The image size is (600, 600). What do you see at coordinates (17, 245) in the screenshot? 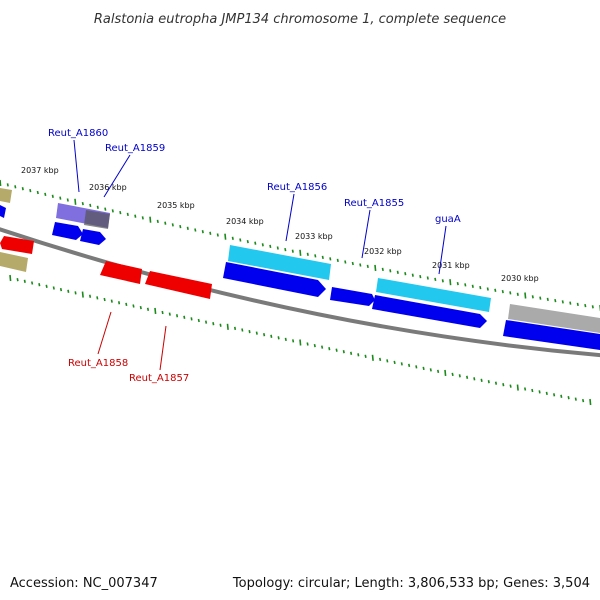
I see `gene-reverse-left` at bounding box center [17, 245].